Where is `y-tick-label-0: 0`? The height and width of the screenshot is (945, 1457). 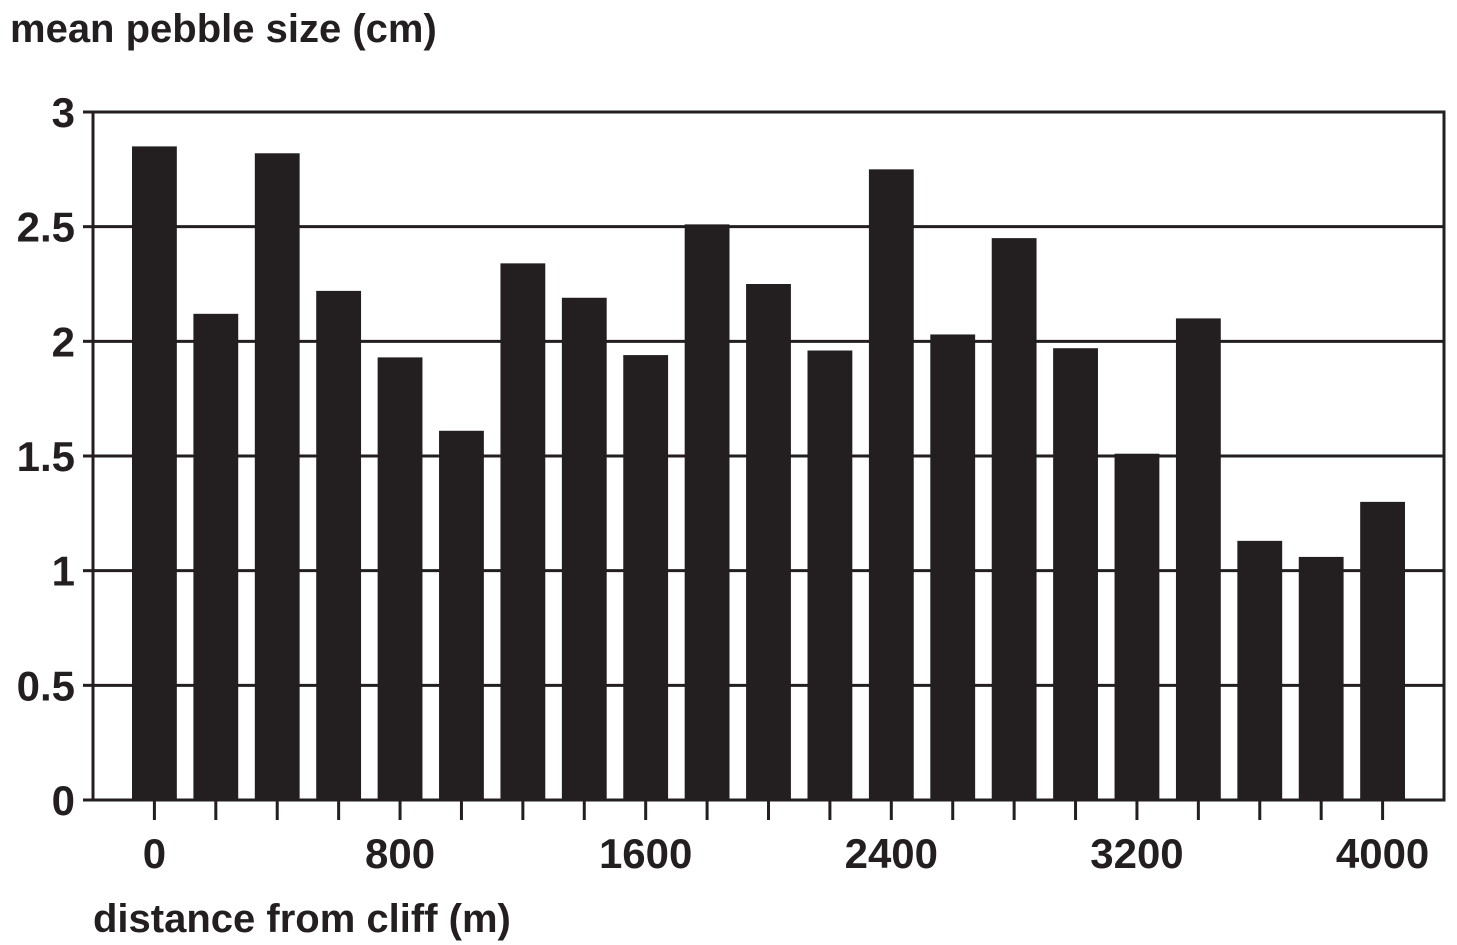
y-tick-label-0: 0 is located at coordinates (63, 800).